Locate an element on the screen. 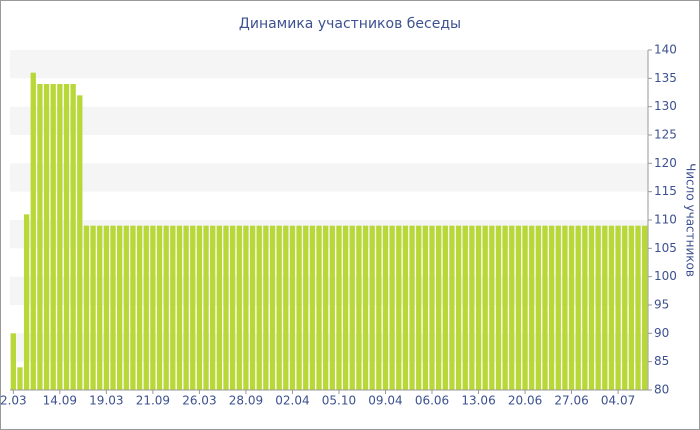 The image size is (700, 430). x-tick-label: 13.06 is located at coordinates (478, 401).